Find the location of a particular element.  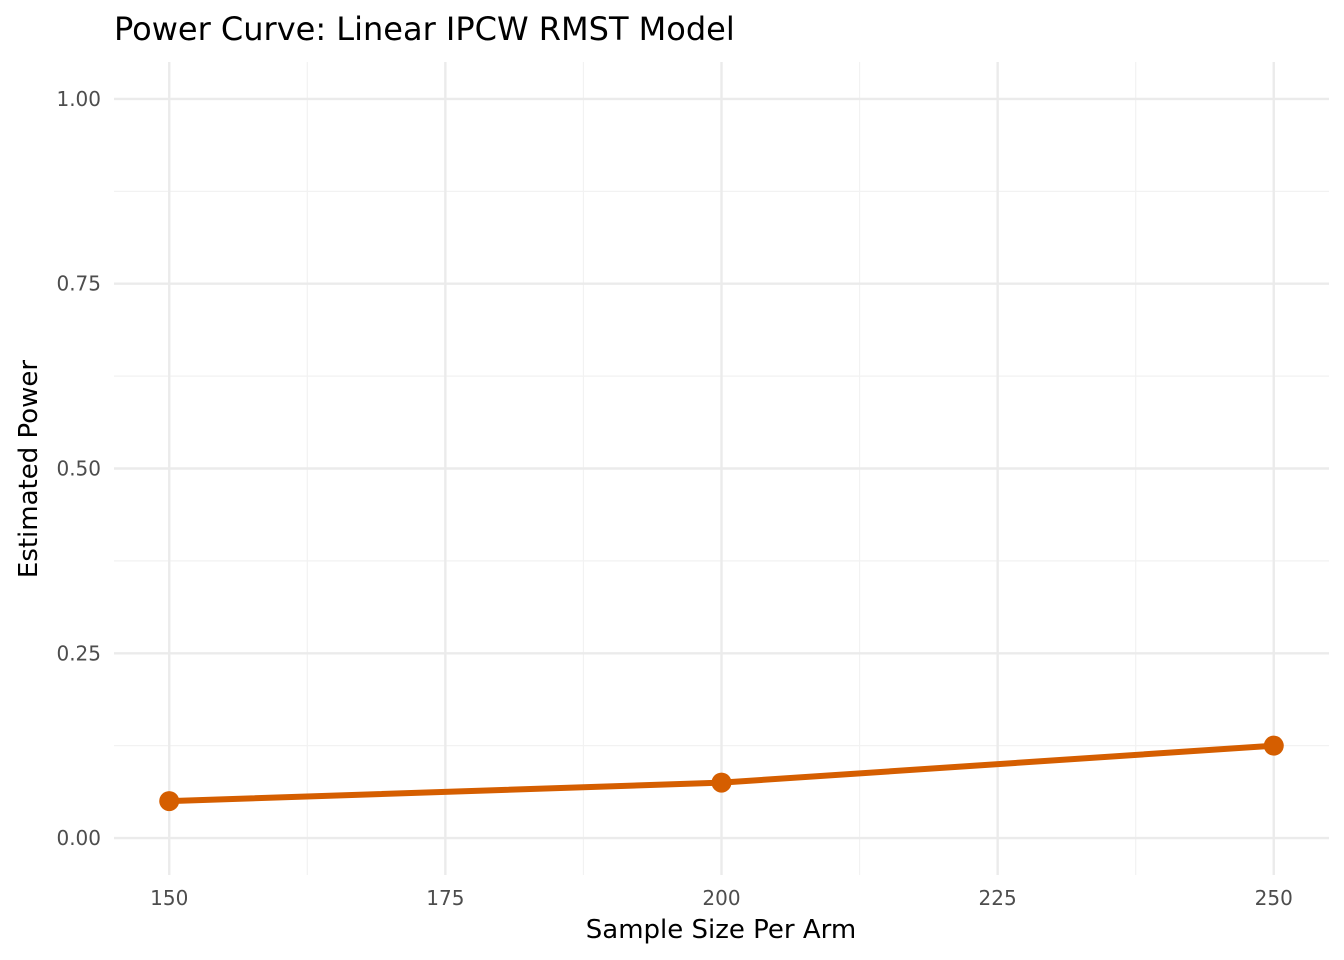

series-layer is located at coordinates (721, 773).